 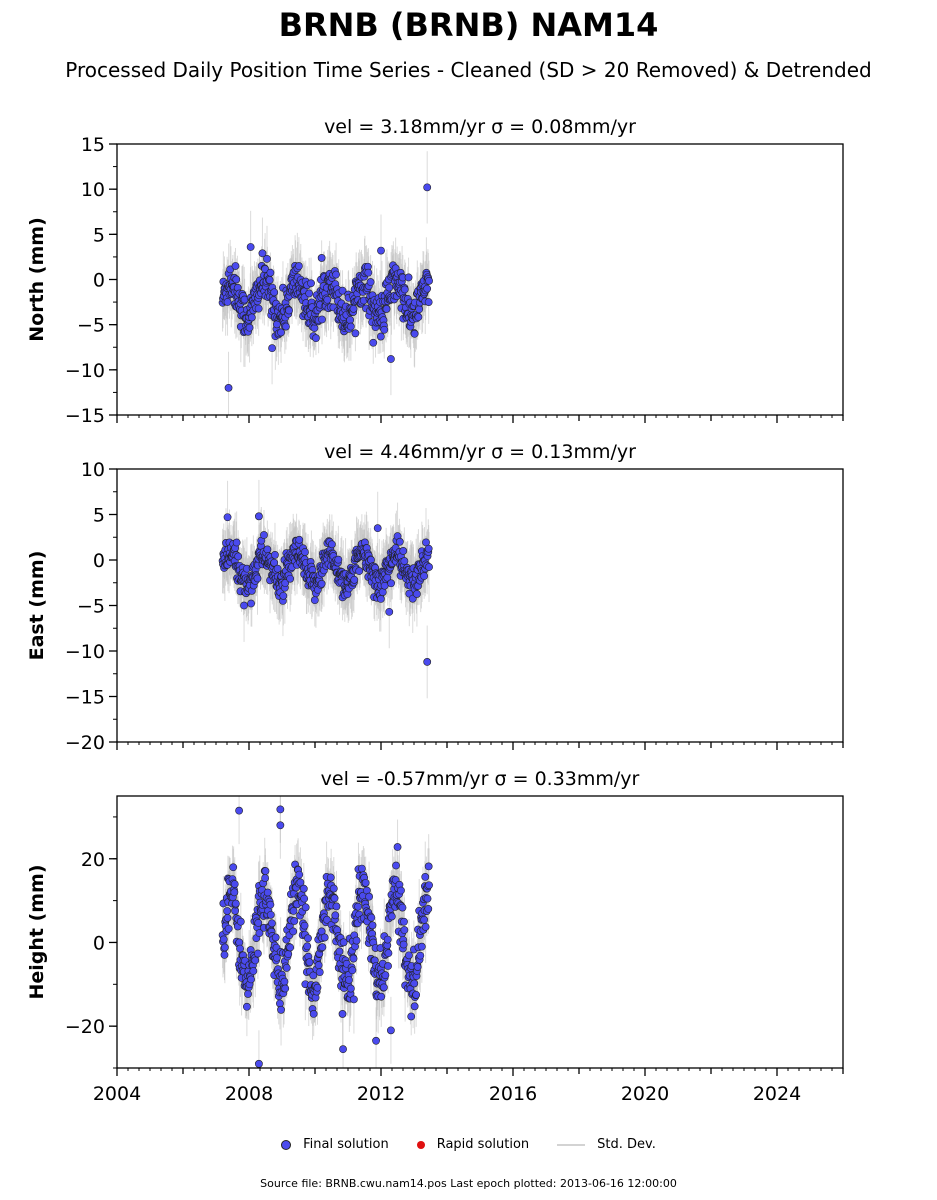 What do you see at coordinates (37, 931) in the screenshot?
I see `y-axis-label: Height (mm)` at bounding box center [37, 931].